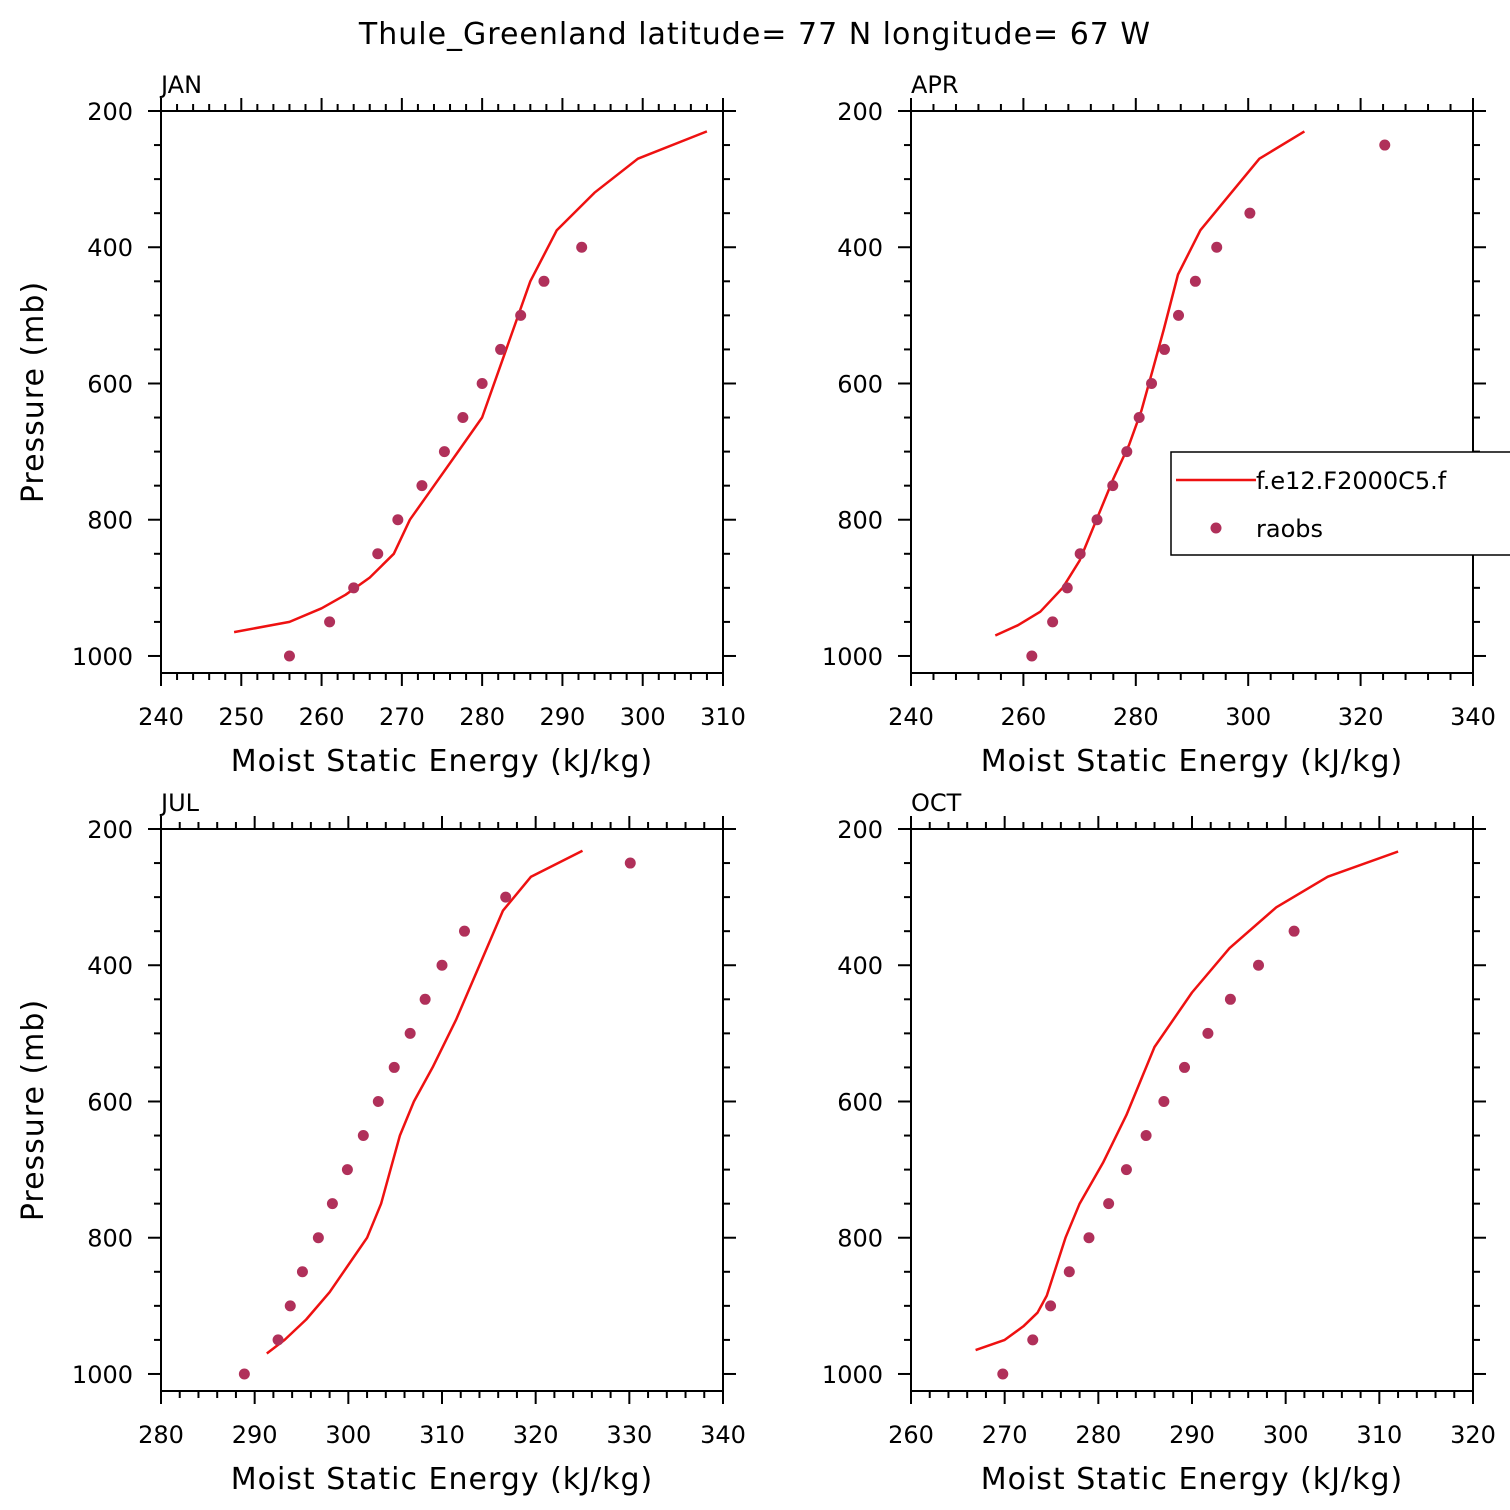  Describe the element at coordinates (860, 1102) in the screenshot. I see `y-tick-label: 600` at that location.